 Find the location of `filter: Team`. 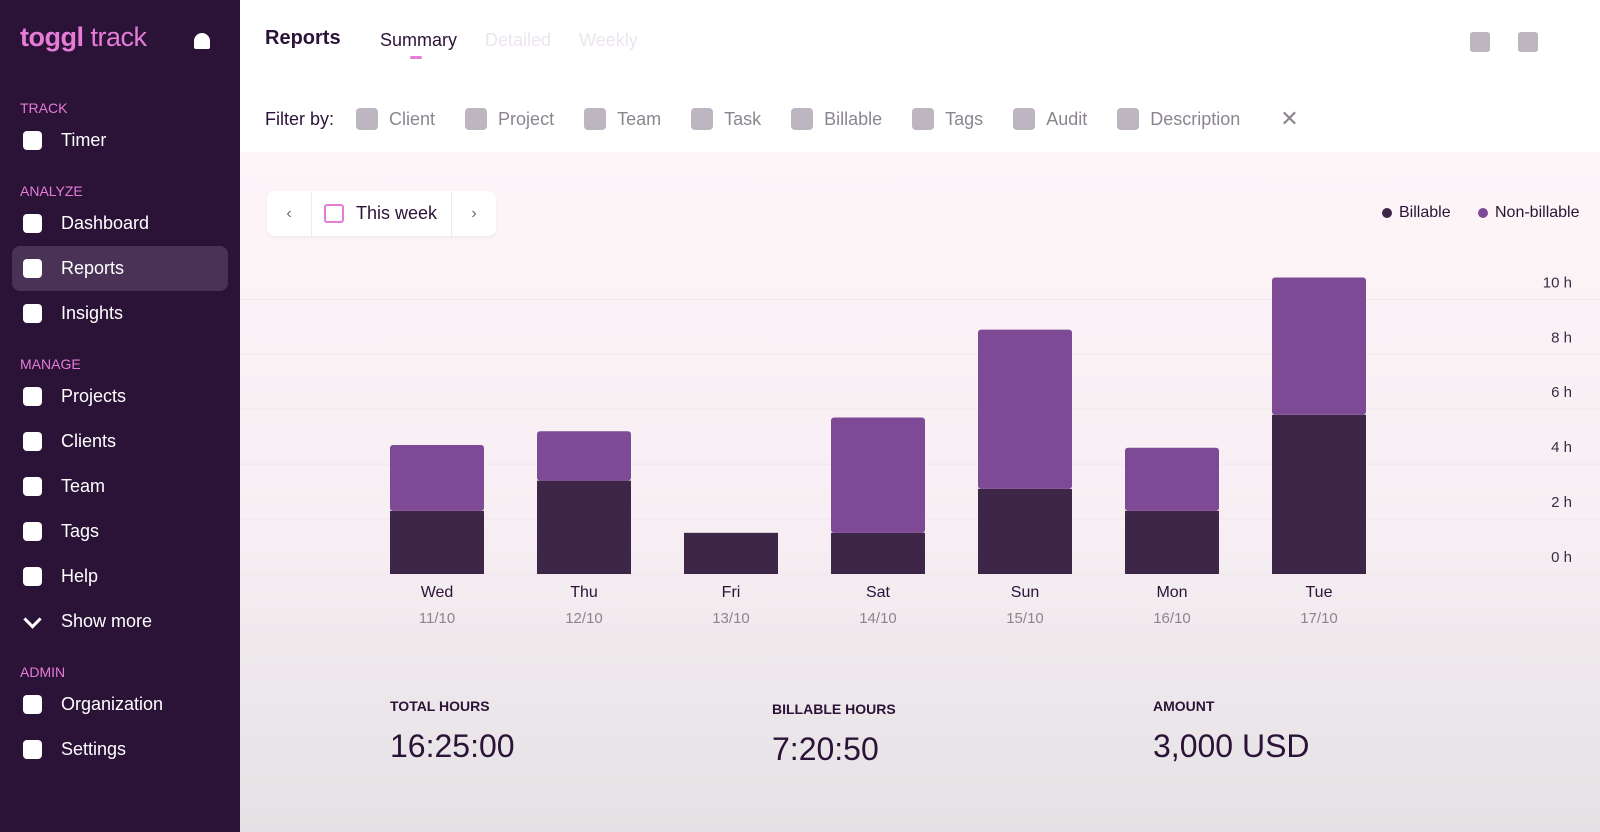

filter: Team is located at coordinates (622, 119).